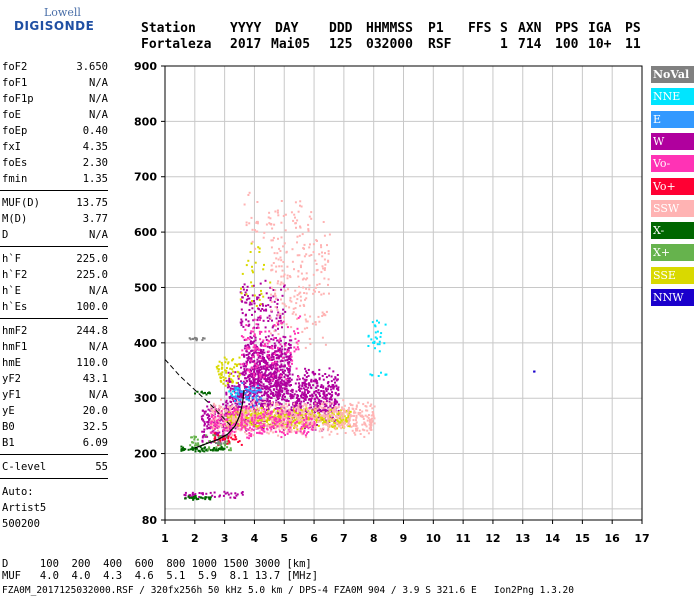  What do you see at coordinates (504, 28) in the screenshot?
I see `header-label: S` at bounding box center [504, 28].